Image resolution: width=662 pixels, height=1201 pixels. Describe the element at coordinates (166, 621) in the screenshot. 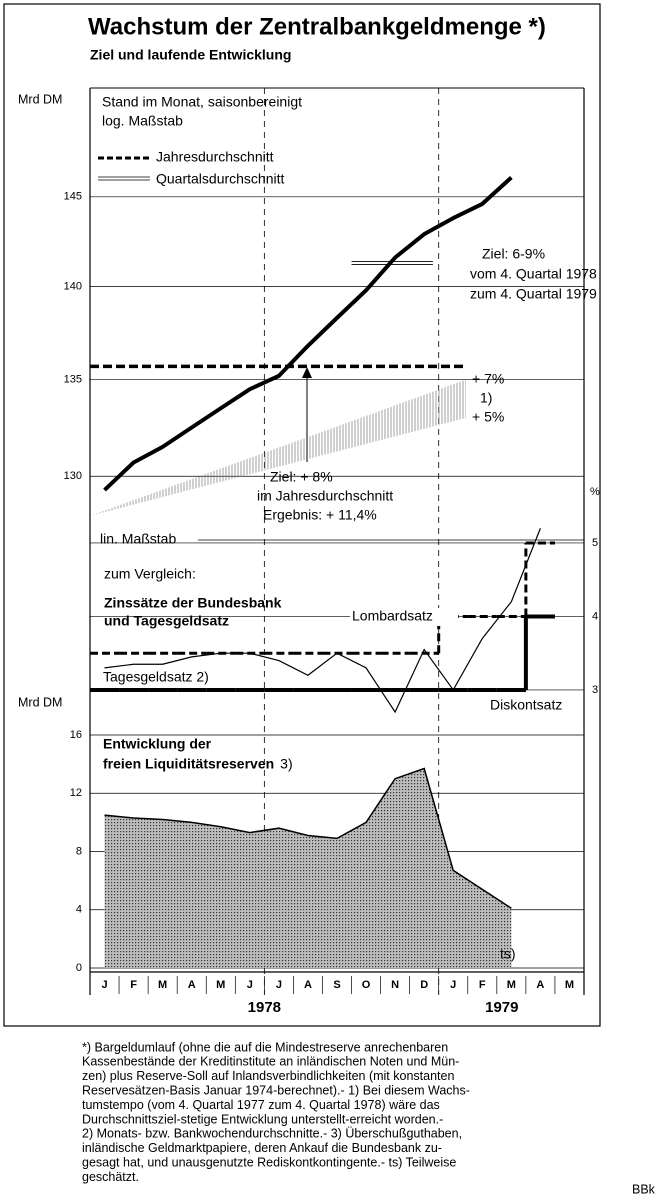

I see `note: und Tagesgeldsatz` at that location.